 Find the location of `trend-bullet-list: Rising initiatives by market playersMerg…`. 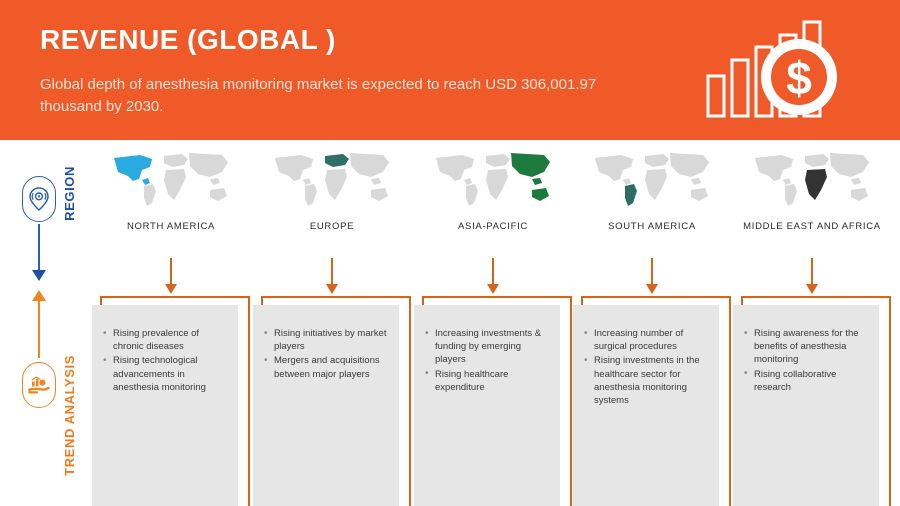

trend-bullet-list: Rising initiatives by market playersMerg… is located at coordinates (326, 343).